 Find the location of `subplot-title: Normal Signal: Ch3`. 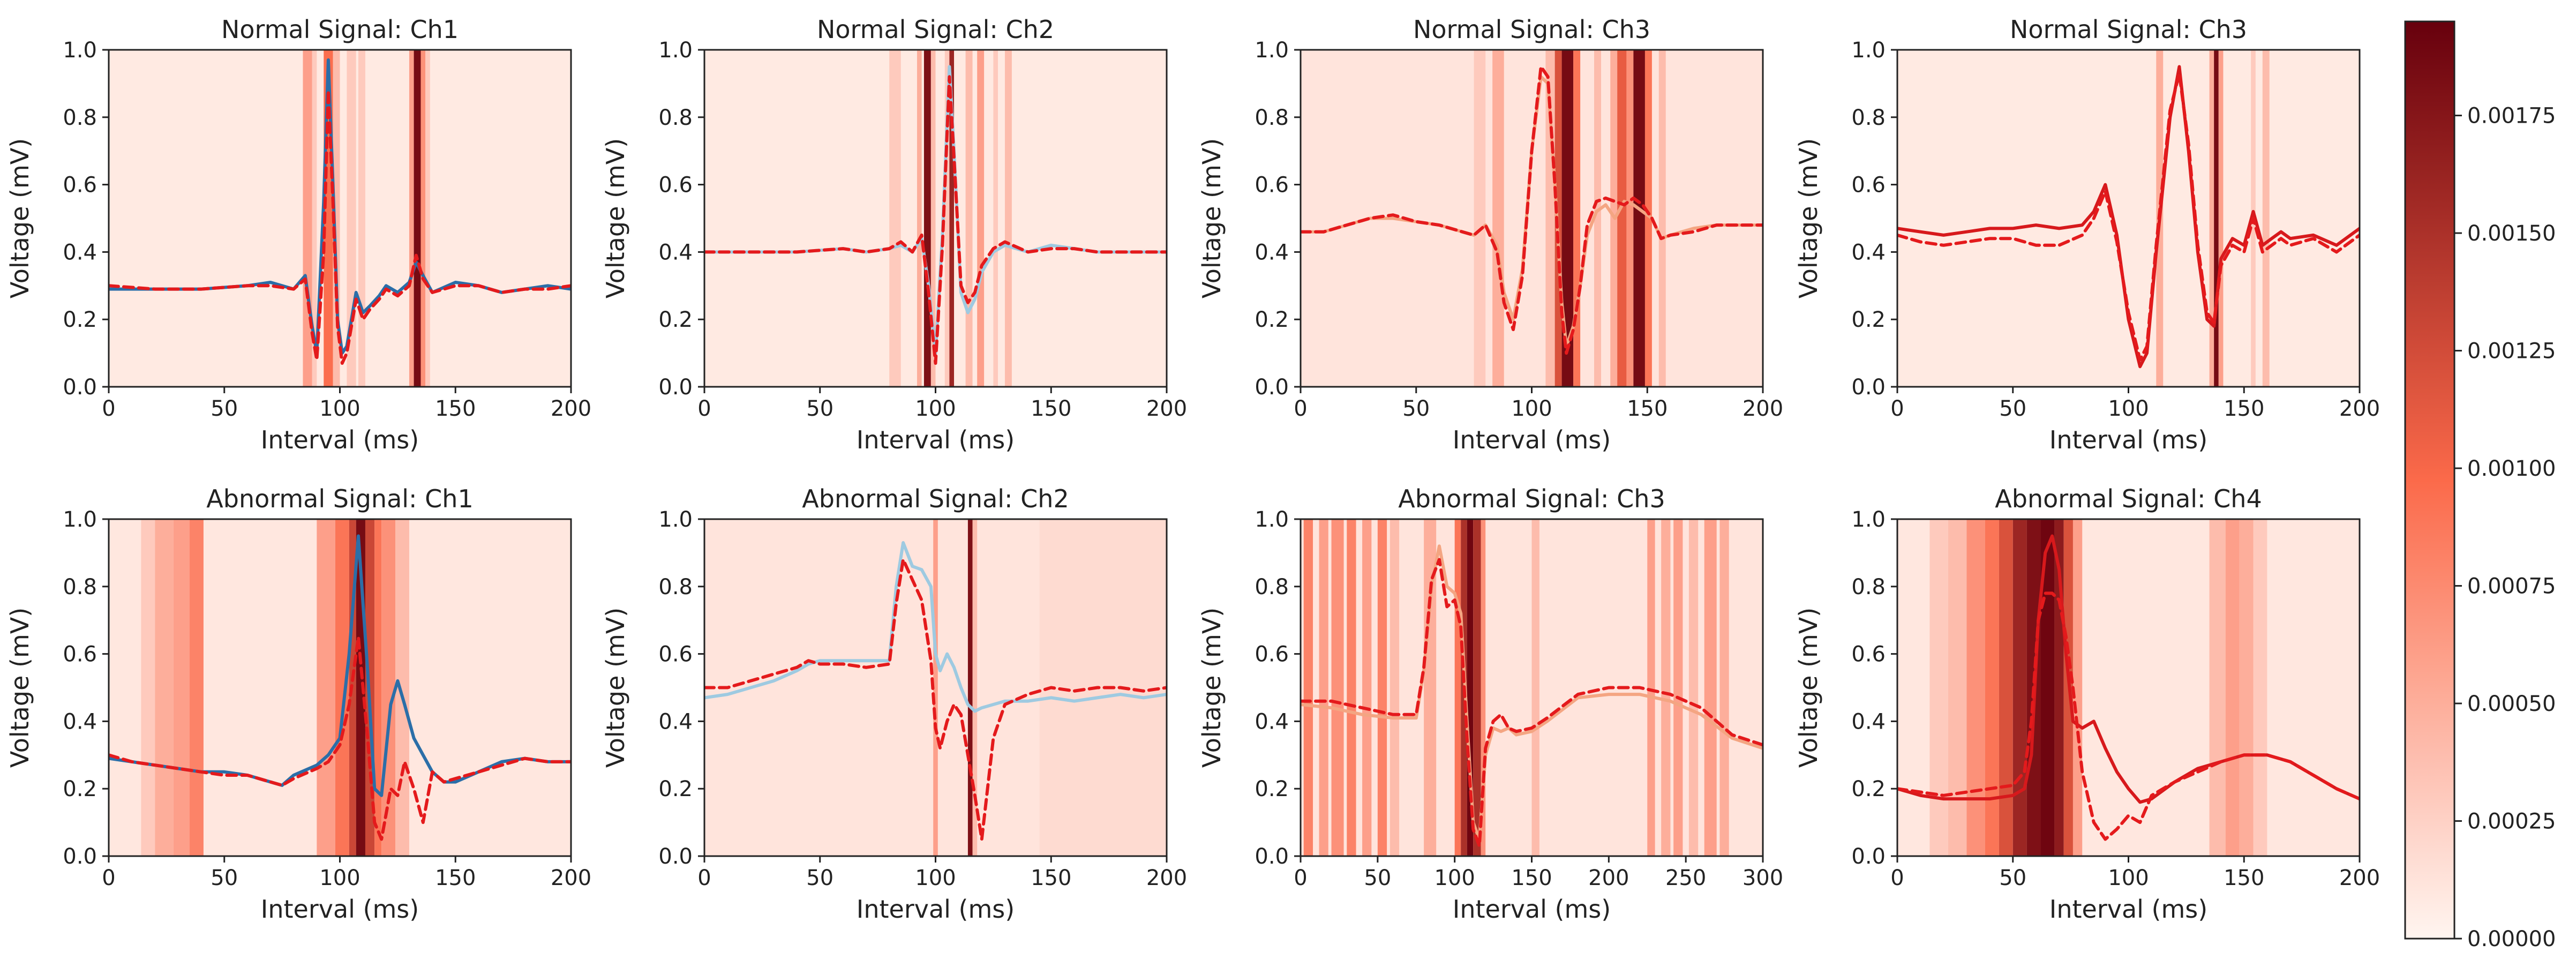

subplot-title: Normal Signal: Ch3 is located at coordinates (1531, 29).